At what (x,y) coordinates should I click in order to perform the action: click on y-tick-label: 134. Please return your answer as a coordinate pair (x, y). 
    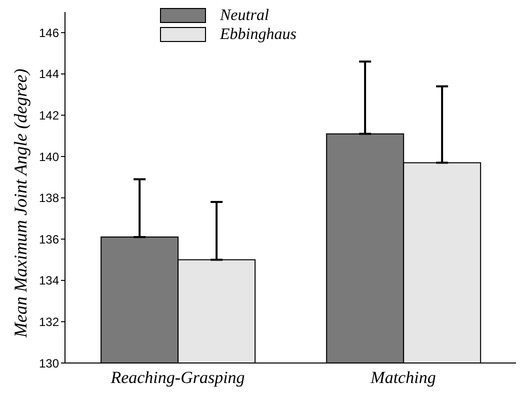
    Looking at the image, I should click on (49, 281).